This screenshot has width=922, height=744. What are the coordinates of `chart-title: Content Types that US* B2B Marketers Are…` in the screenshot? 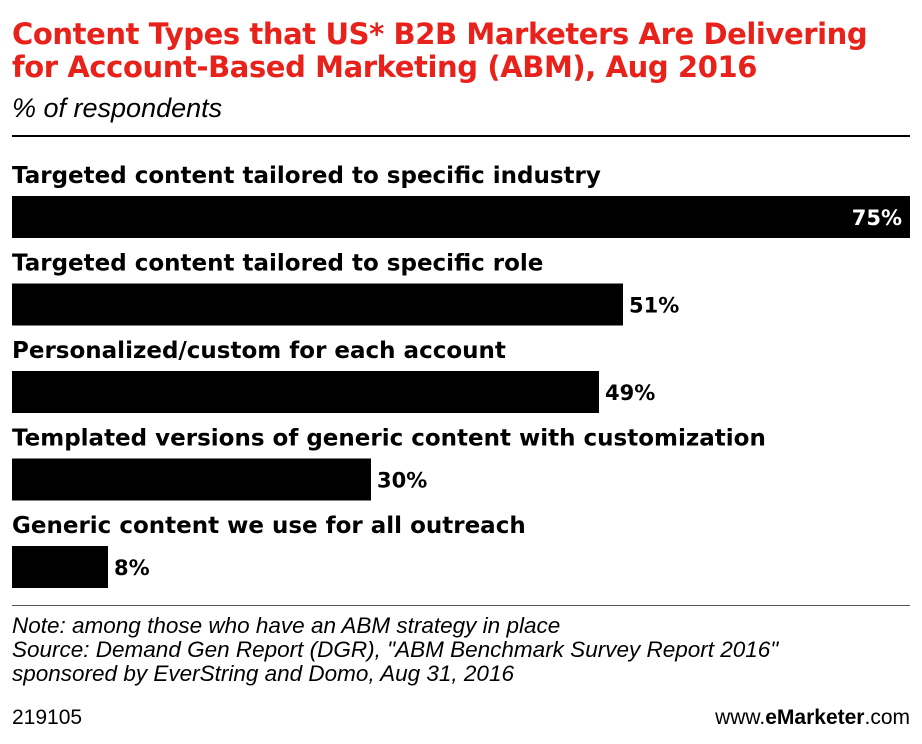 It's located at (440, 50).